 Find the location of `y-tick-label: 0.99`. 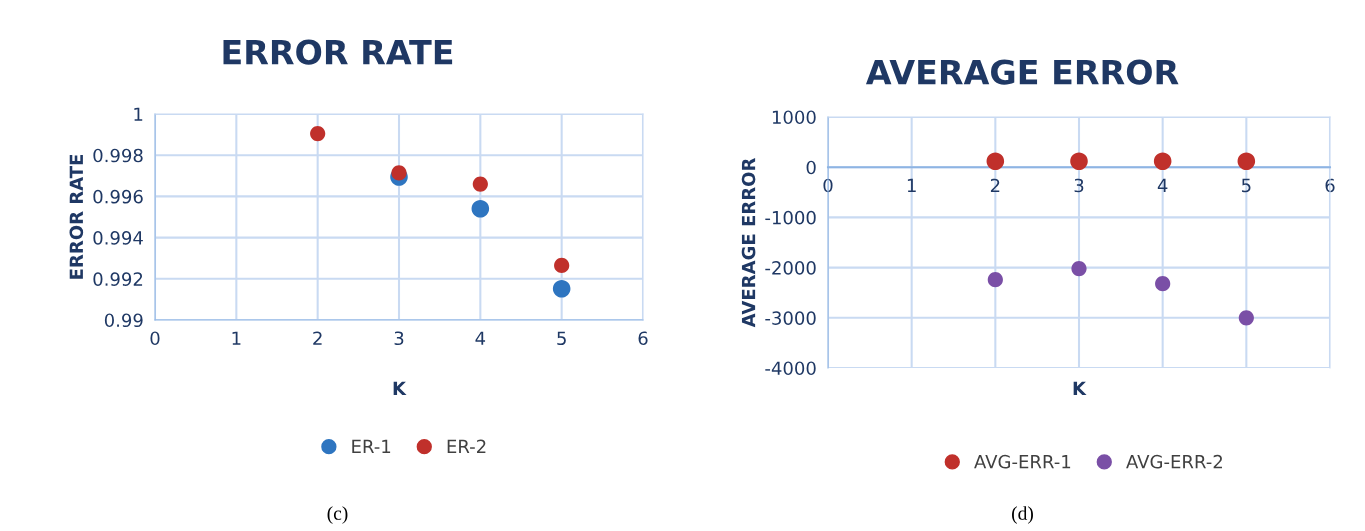

y-tick-label: 0.99 is located at coordinates (123, 320).